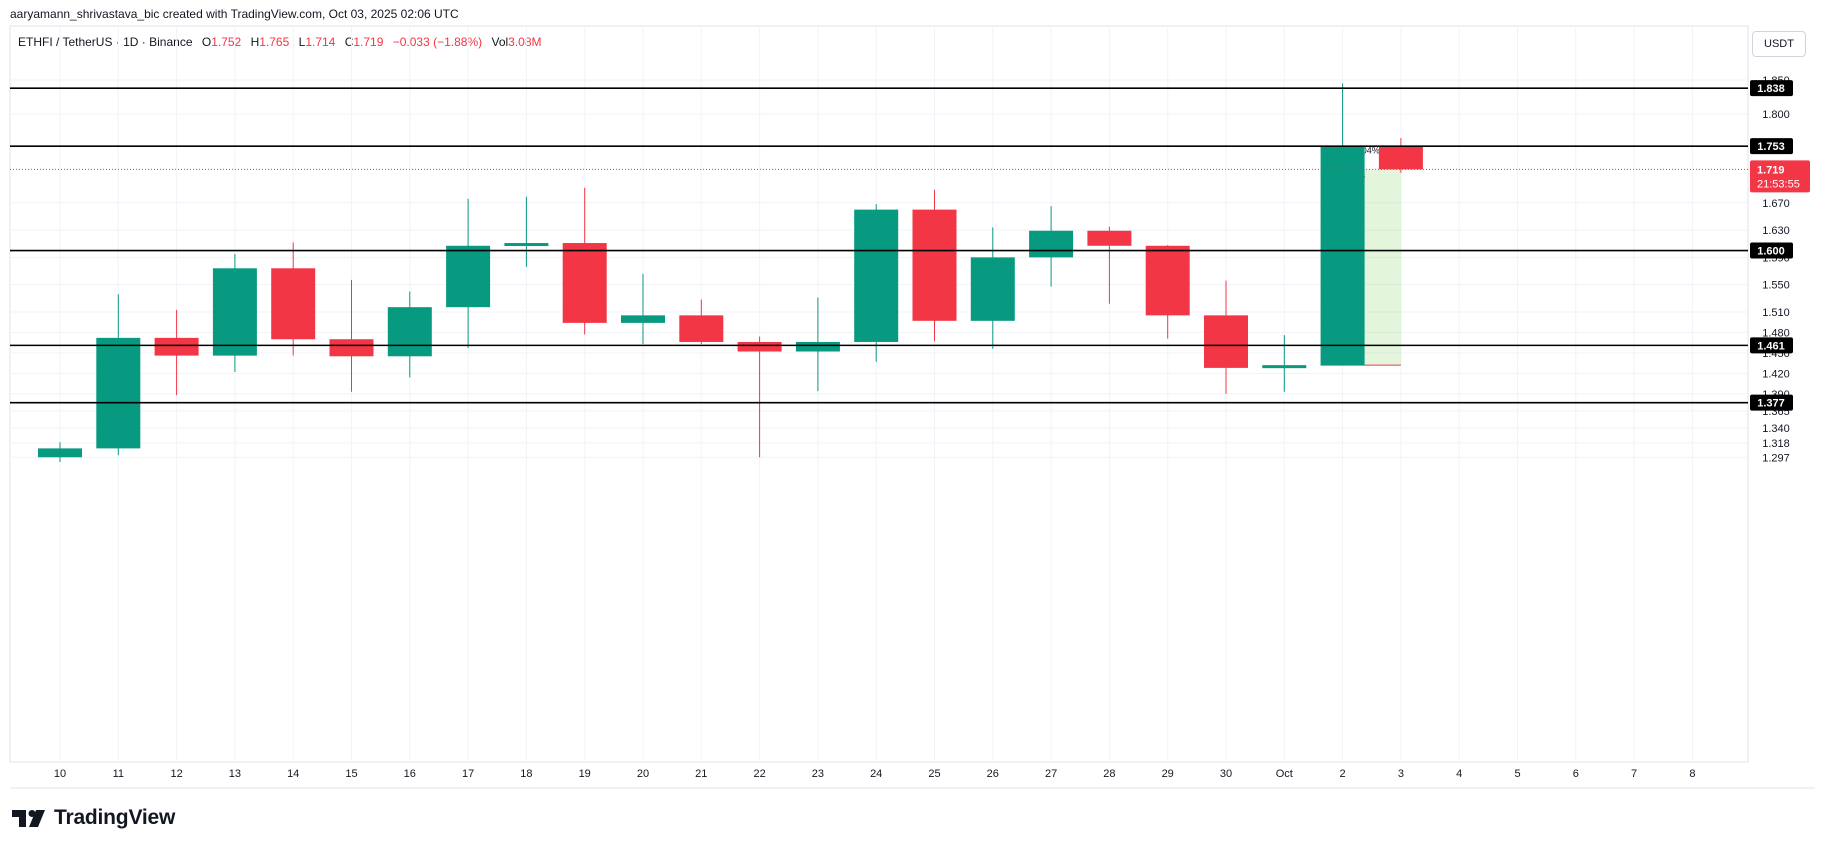 The width and height of the screenshot is (1825, 849). I want to click on level-price-tag-label: 1.838, so click(1771, 89).